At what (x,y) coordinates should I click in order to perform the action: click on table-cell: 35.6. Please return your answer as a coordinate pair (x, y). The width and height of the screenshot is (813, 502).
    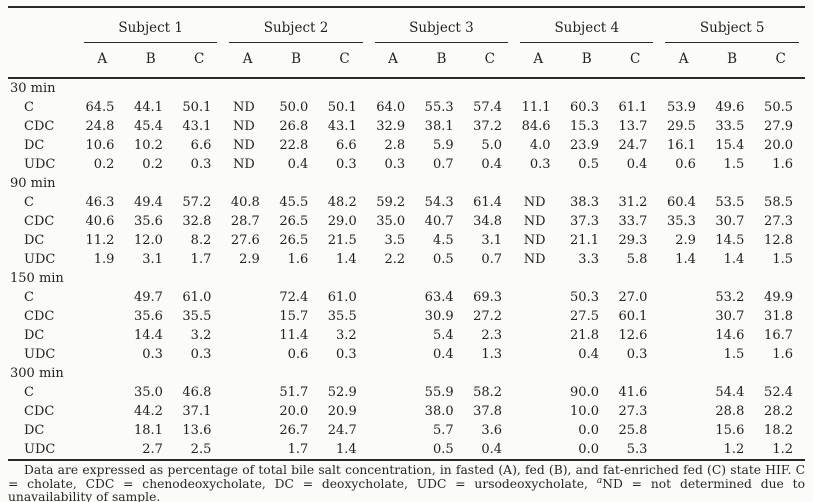
    Looking at the image, I should click on (148, 316).